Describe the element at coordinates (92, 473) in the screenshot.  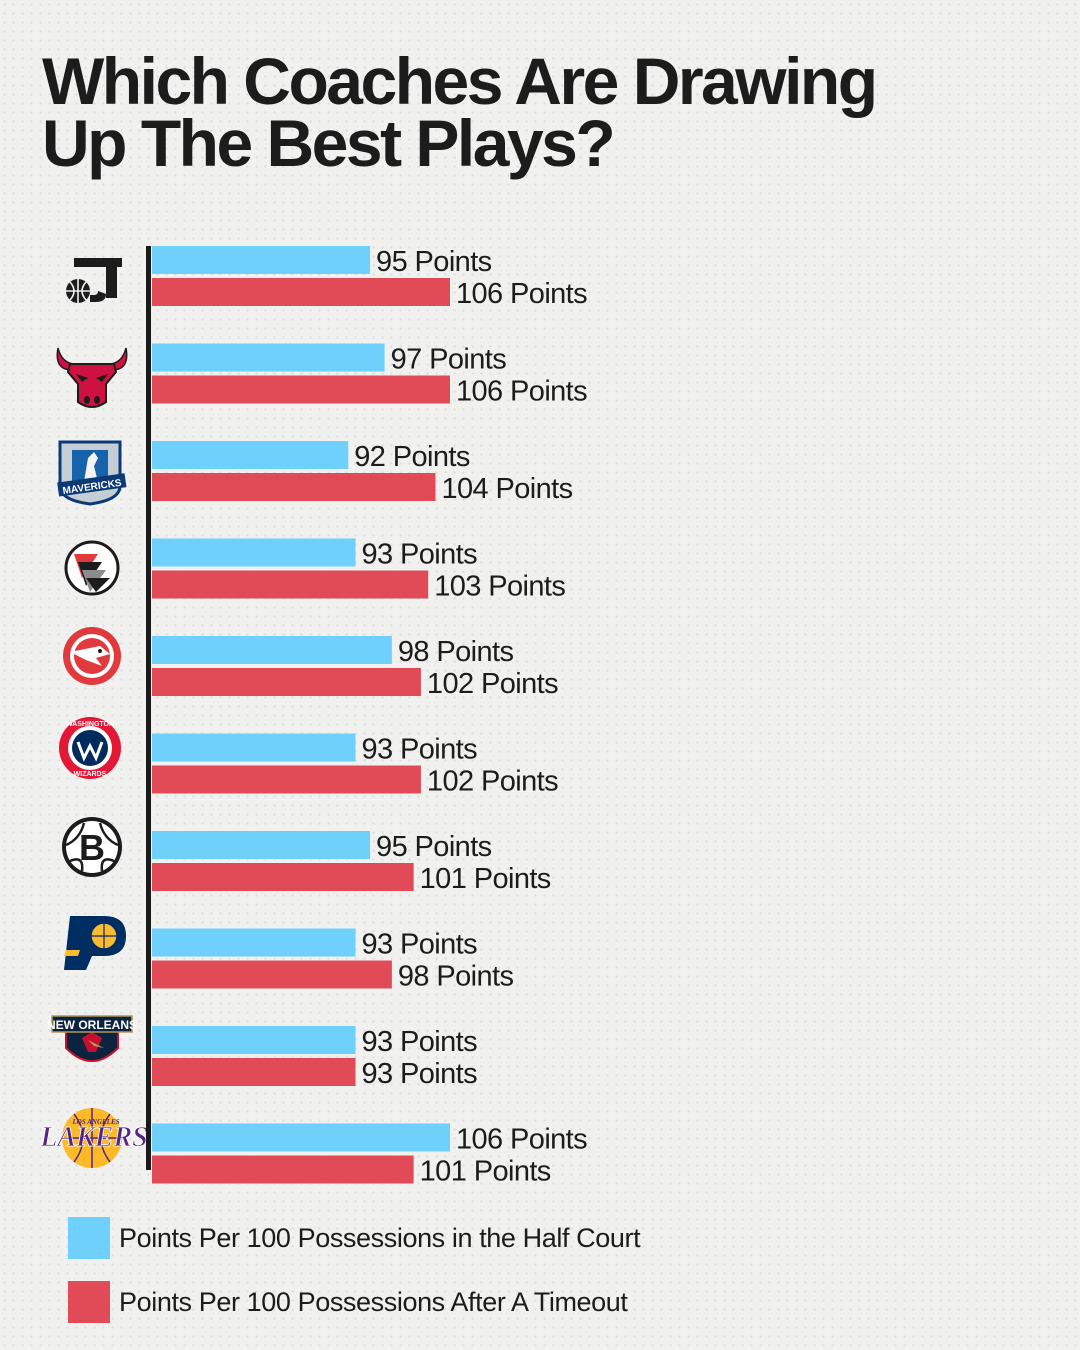
I see `dallas-mavericks-logo-icon: MAVERICKS` at that location.